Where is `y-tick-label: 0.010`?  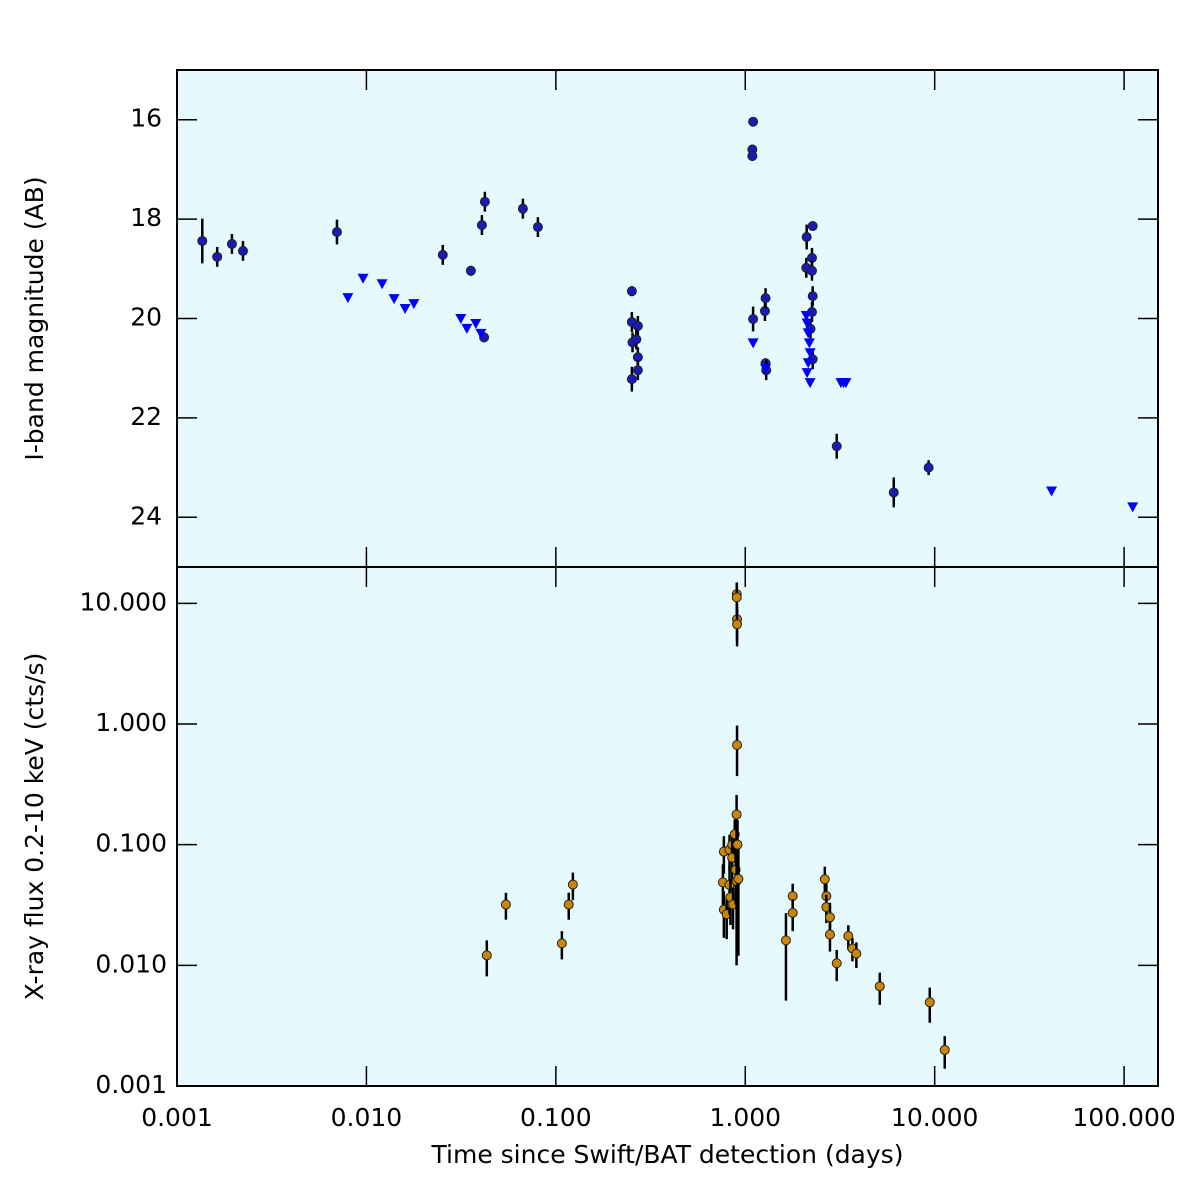 y-tick-label: 0.010 is located at coordinates (131, 963).